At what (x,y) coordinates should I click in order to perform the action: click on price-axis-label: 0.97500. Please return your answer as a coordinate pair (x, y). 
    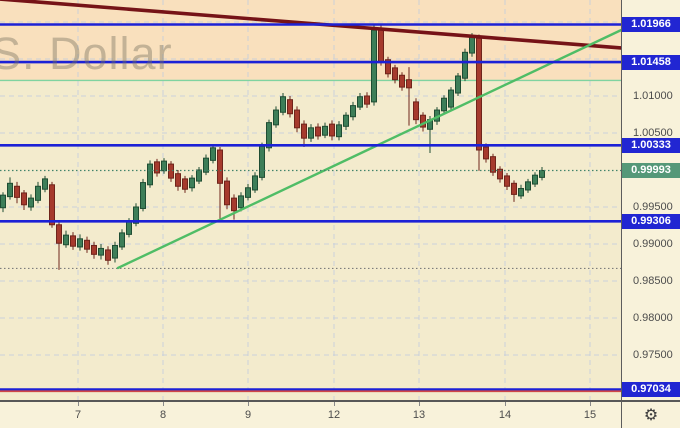
    Looking at the image, I should click on (653, 355).